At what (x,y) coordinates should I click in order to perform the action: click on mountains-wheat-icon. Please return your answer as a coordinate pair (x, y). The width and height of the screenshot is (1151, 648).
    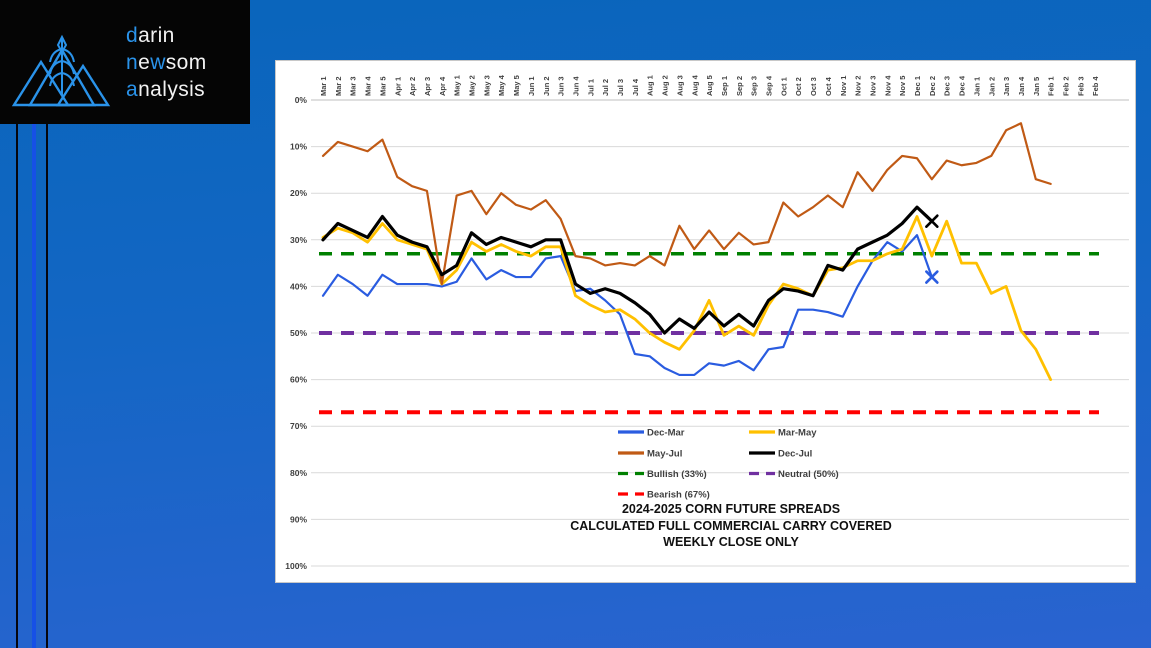
    Looking at the image, I should click on (59, 62).